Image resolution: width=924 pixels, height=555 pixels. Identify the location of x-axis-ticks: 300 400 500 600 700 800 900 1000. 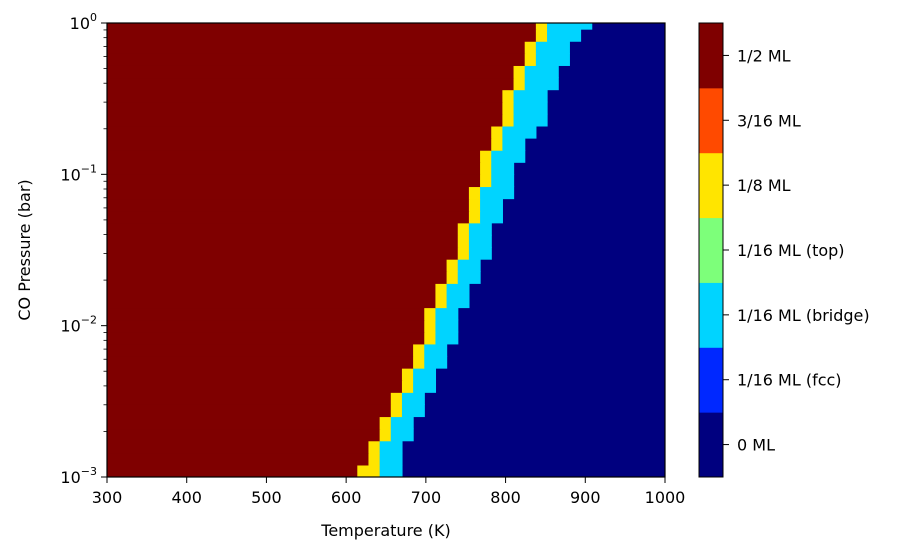
(388, 492).